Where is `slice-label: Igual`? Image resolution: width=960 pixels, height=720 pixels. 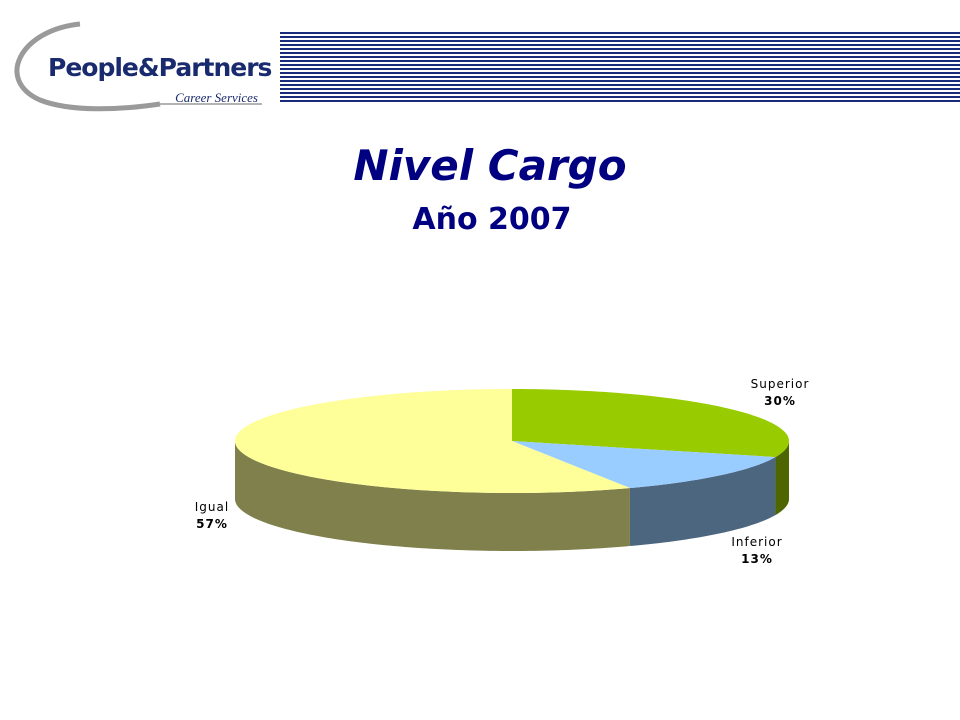
slice-label: Igual is located at coordinates (212, 507).